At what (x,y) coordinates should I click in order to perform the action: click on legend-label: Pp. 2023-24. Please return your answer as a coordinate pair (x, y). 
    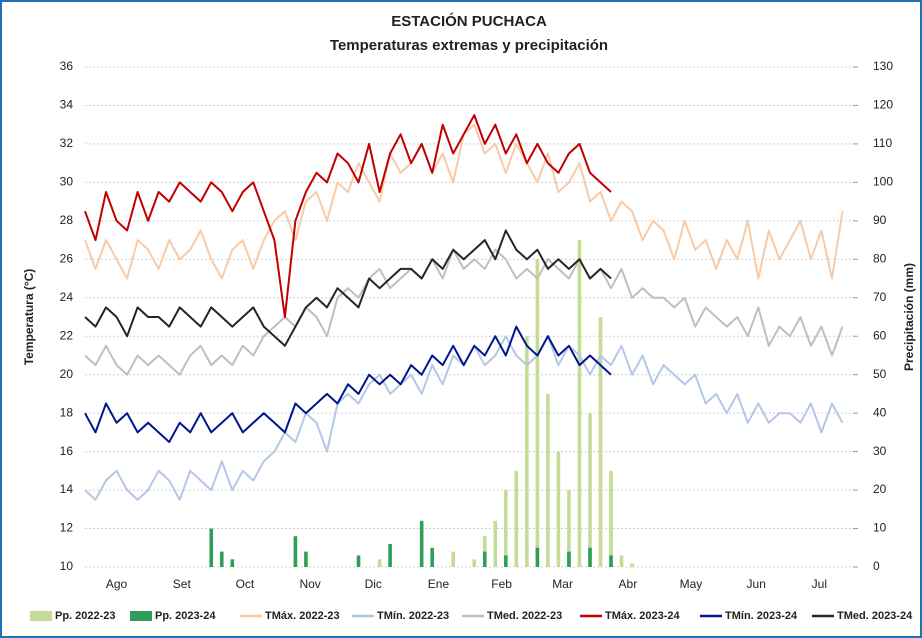
    Looking at the image, I should click on (185, 616).